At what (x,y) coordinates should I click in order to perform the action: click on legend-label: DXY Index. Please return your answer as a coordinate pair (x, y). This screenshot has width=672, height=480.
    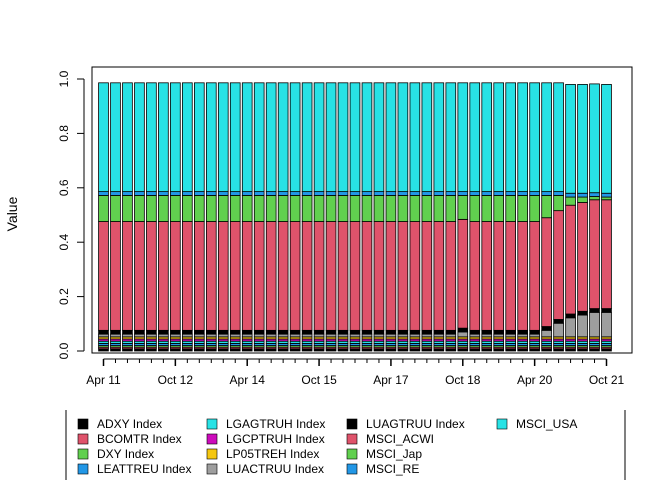
    Looking at the image, I should click on (125, 454).